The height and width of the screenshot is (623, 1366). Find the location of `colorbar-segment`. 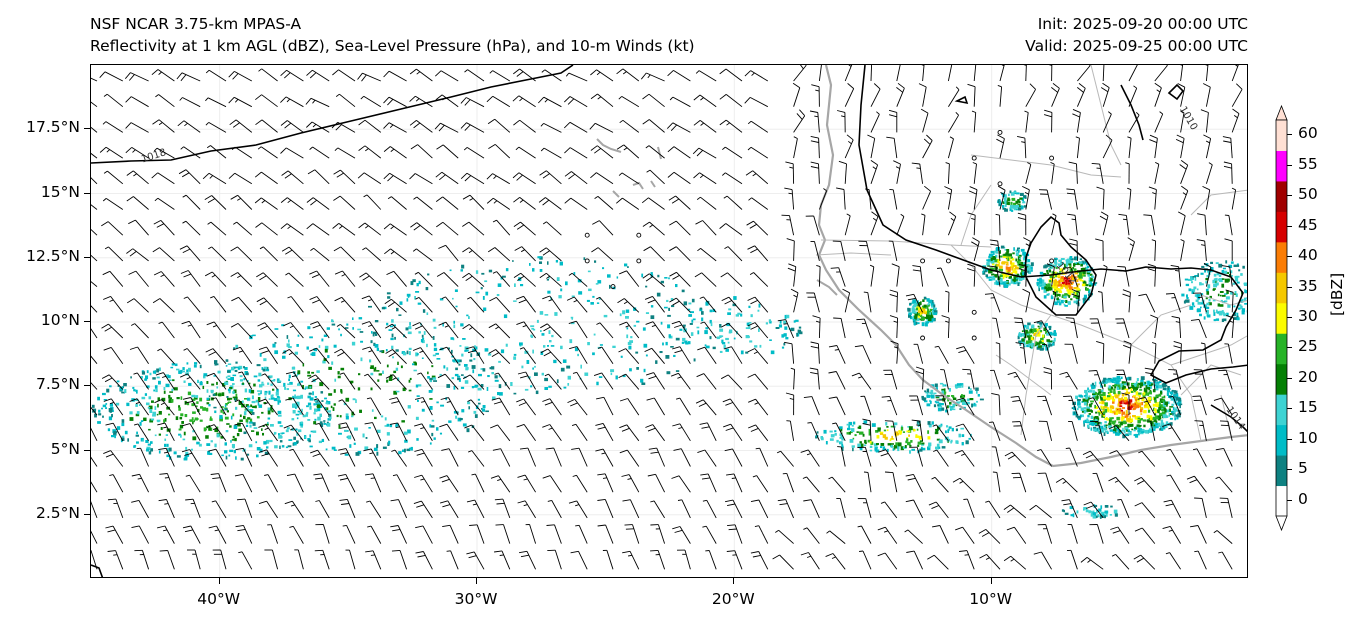

colorbar-segment is located at coordinates (1281, 135).